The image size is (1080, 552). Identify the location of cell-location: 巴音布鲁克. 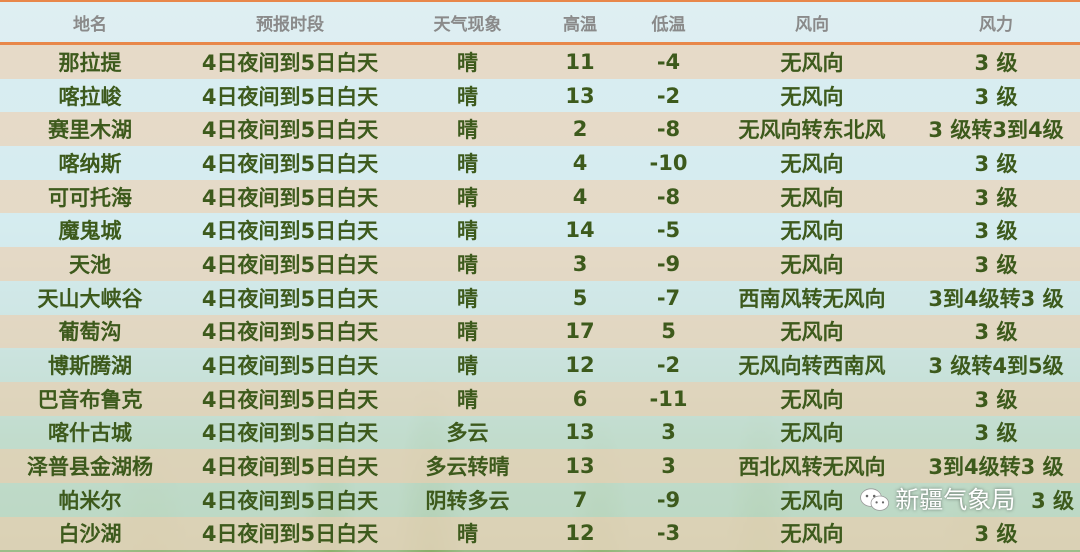
(90, 398).